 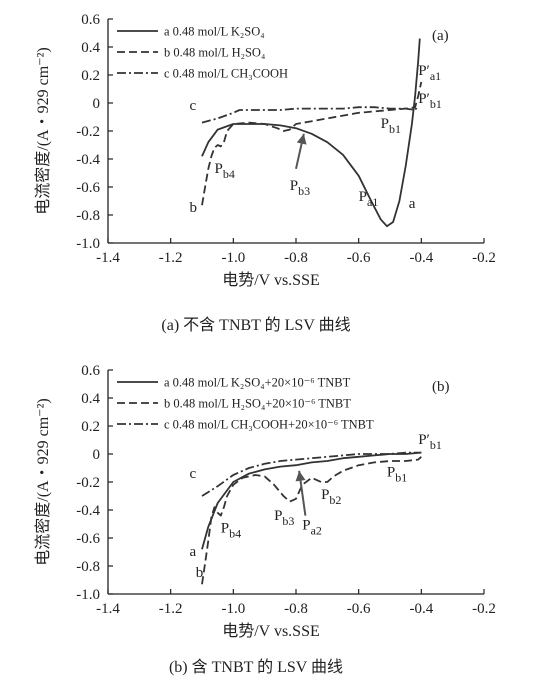 I want to click on legend-entry: c 0.48 mol/L CH₃COOH+20×10⁻⁶ TNBT, so click(x=269, y=425).